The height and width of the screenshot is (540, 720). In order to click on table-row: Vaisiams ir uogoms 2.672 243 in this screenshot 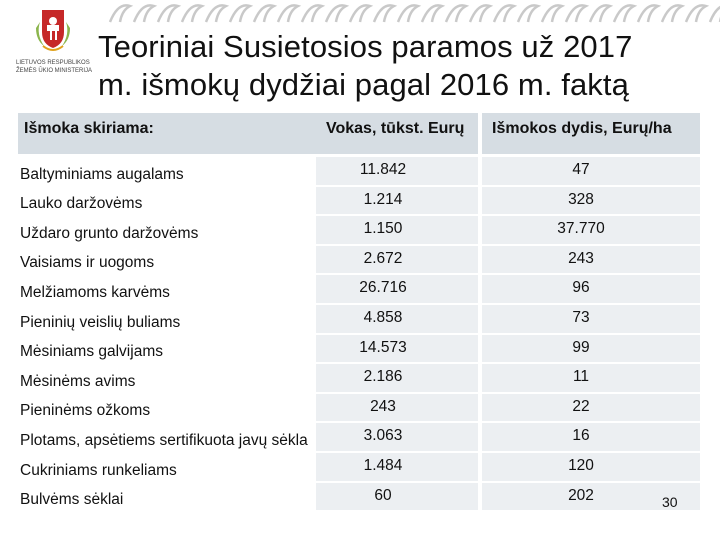, I will do `click(359, 260)`.